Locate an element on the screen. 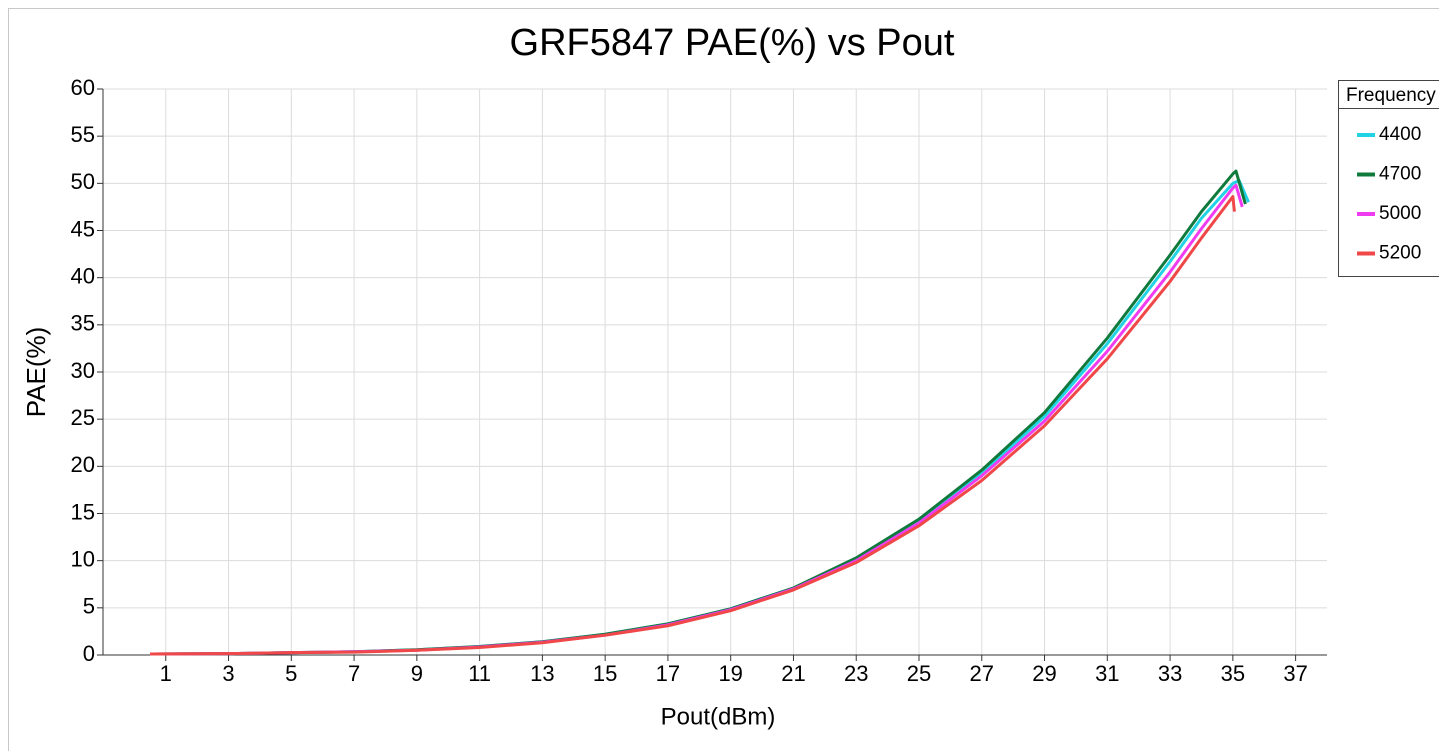  y-tick-label: 20 is located at coordinates (83, 464).